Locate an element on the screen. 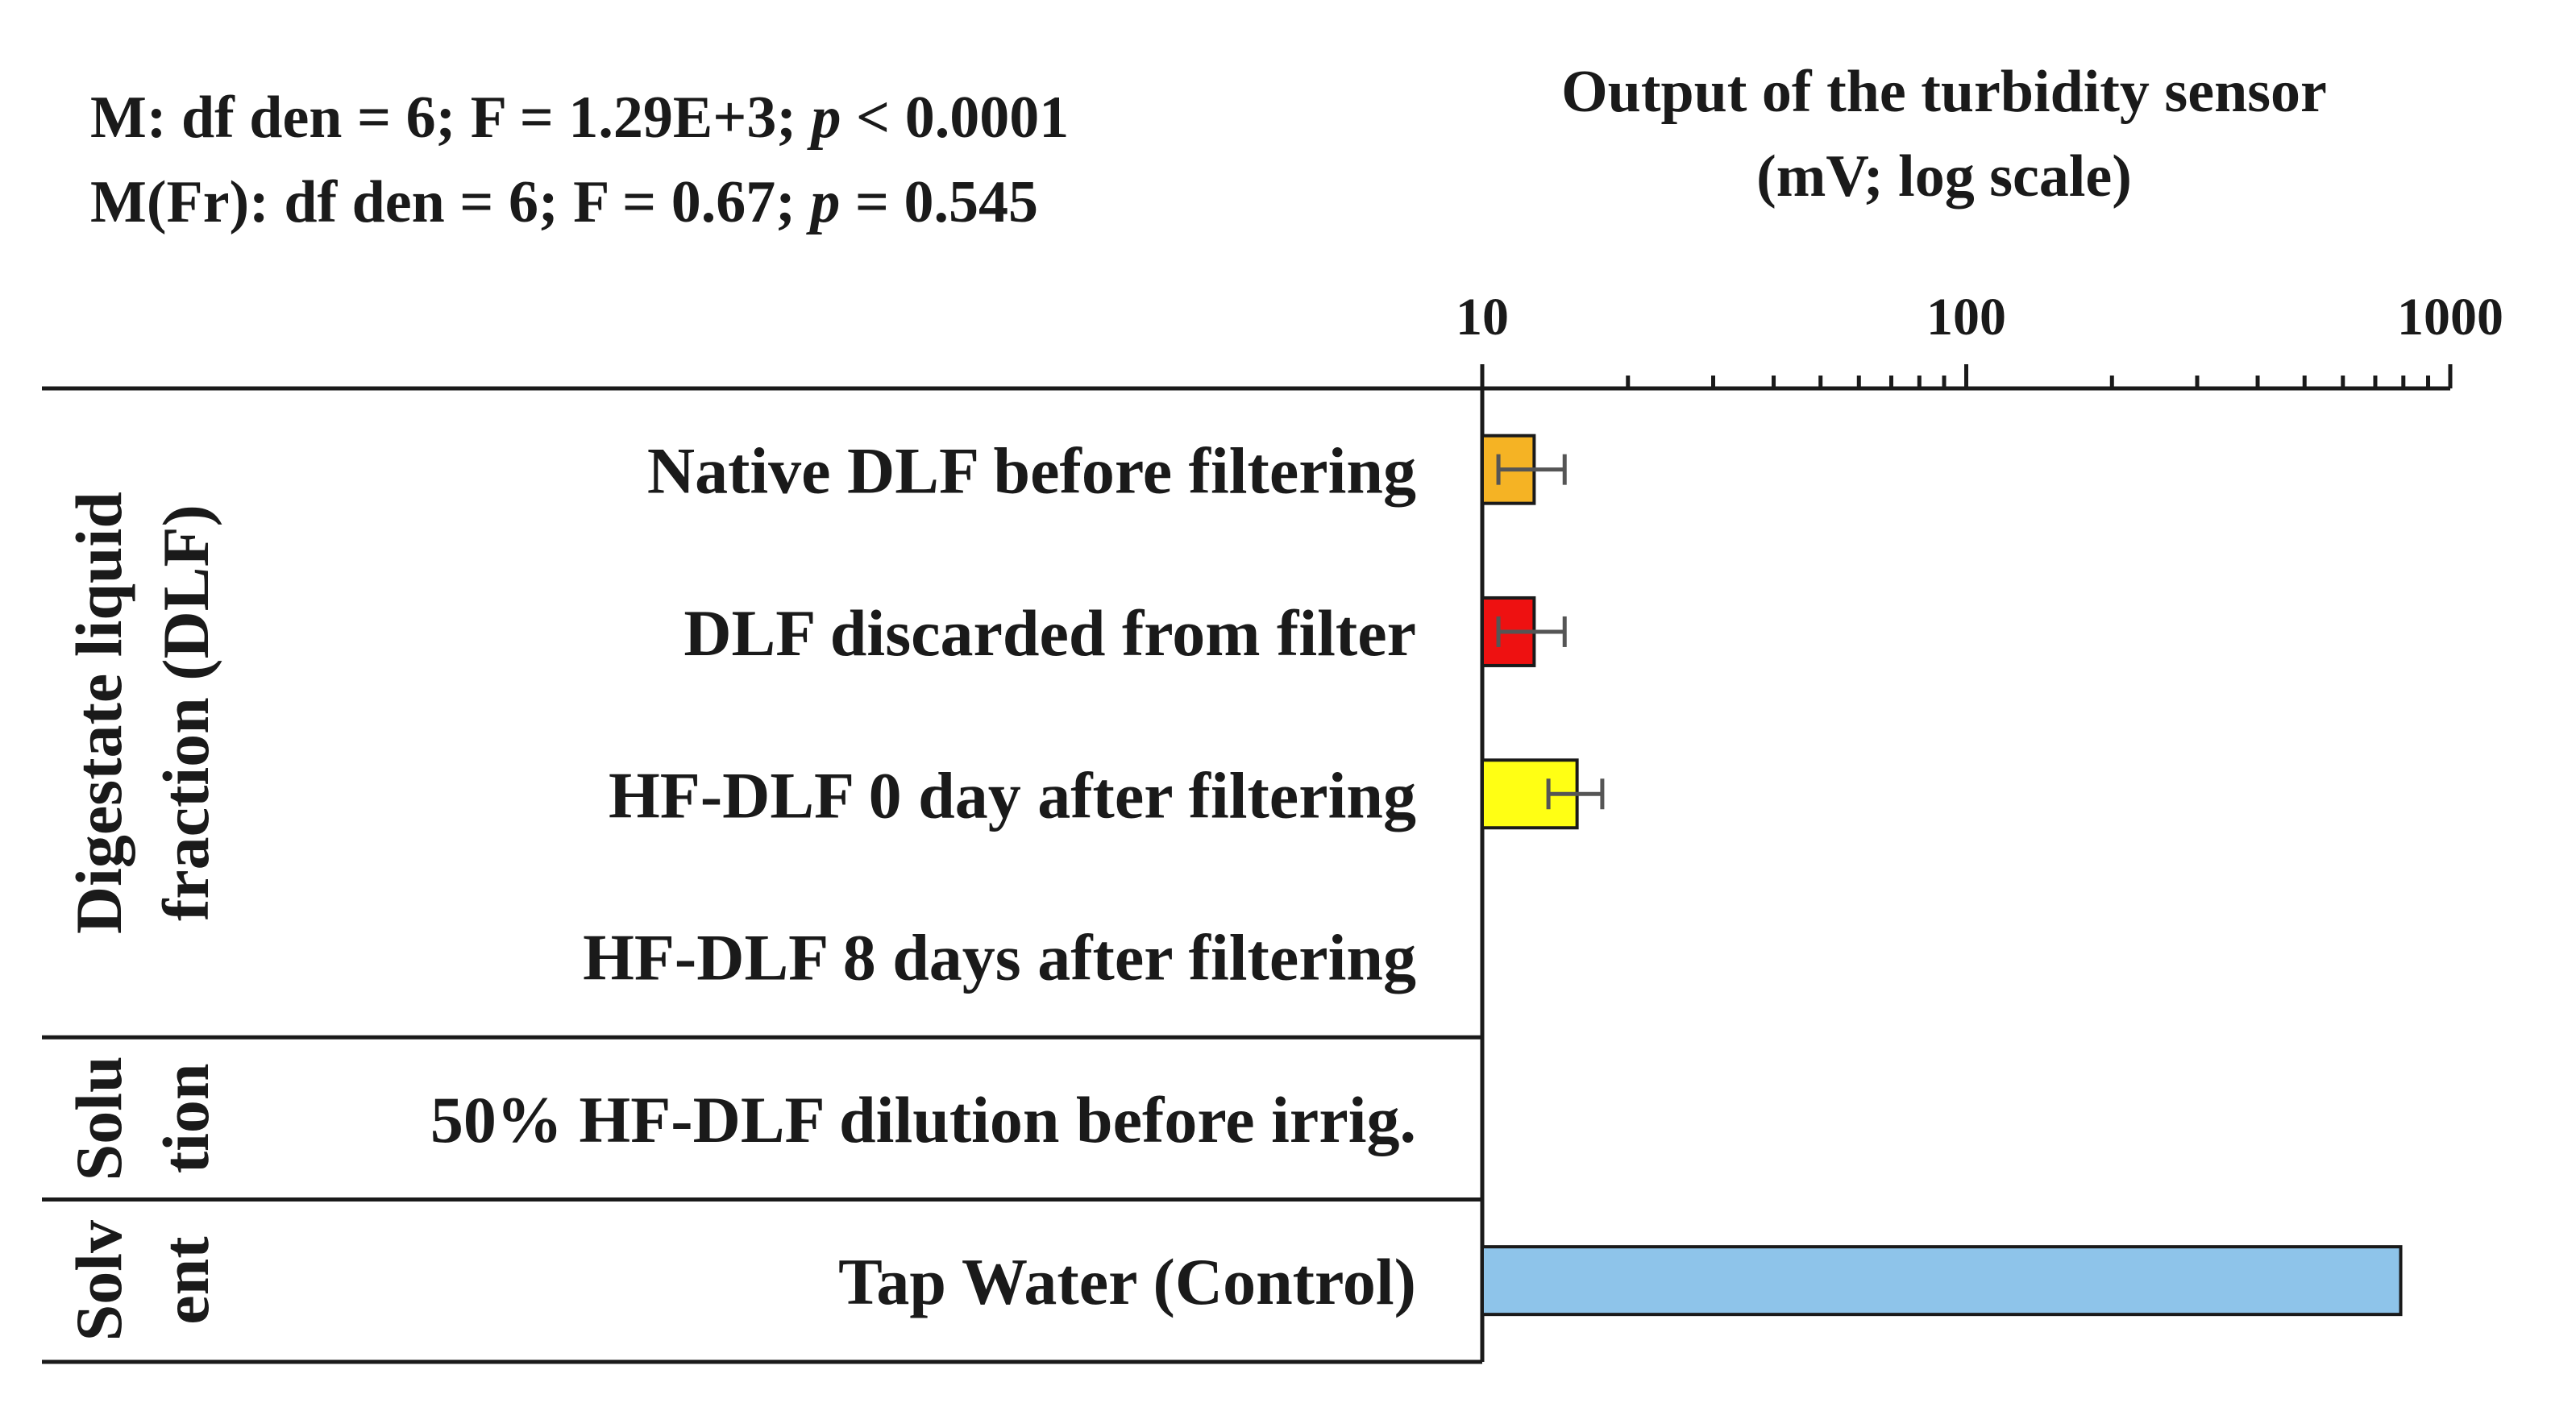  category-label: Tap Water (Control) is located at coordinates (1127, 1281).